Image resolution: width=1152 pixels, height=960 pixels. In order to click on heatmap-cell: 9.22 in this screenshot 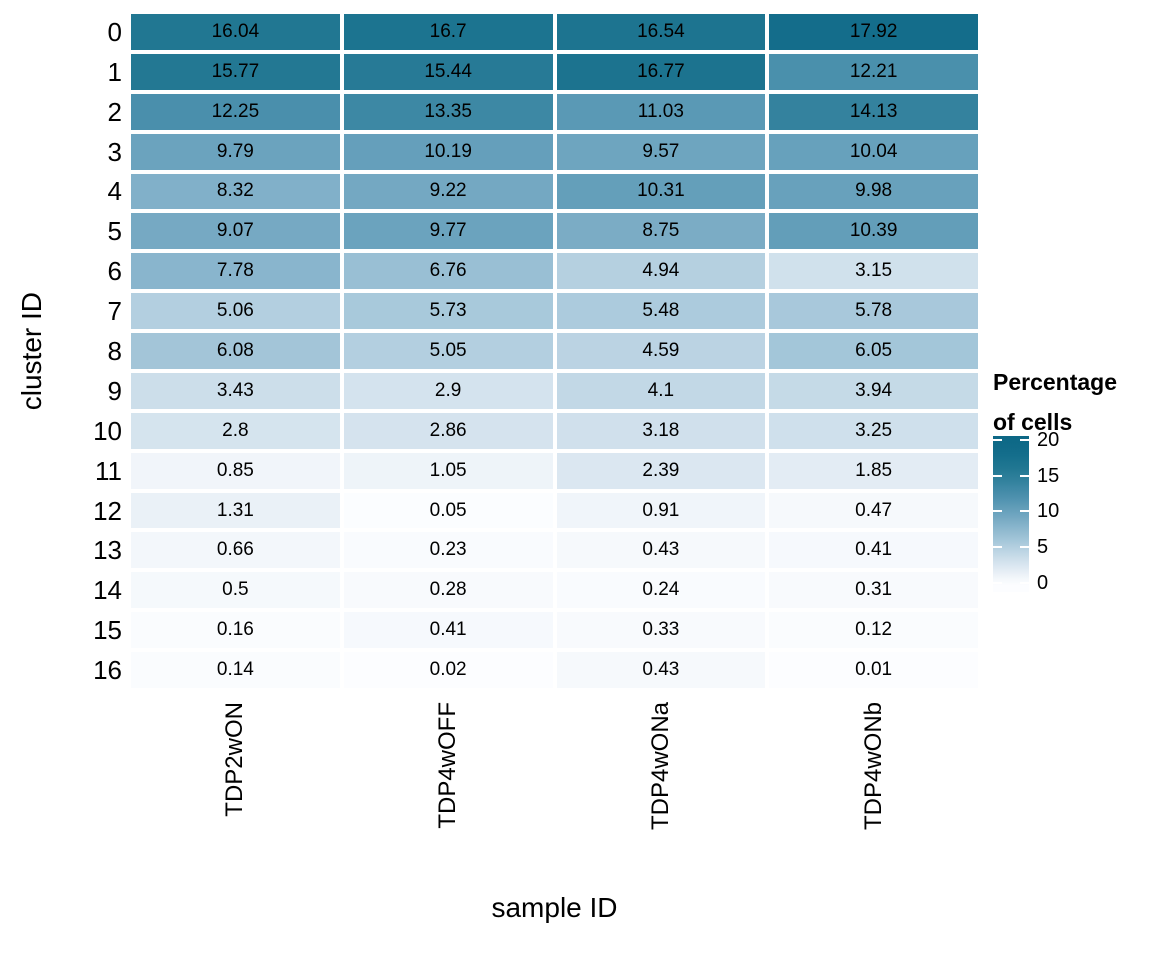, I will do `click(448, 191)`.